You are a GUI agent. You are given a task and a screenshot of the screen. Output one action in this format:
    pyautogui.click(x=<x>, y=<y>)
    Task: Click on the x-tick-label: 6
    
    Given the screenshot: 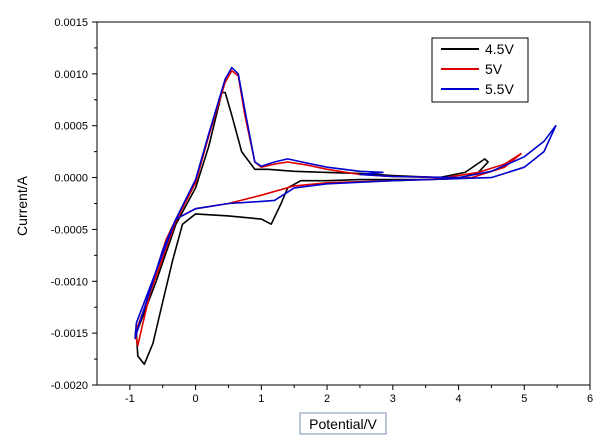 What is the action you would take?
    pyautogui.click(x=590, y=399)
    